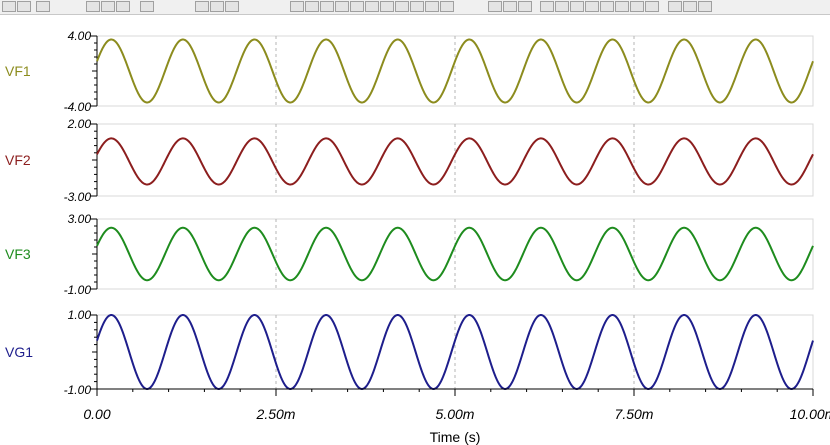 Image resolution: width=830 pixels, height=445 pixels. Describe the element at coordinates (80, 219) in the screenshot. I see `y-tick-label-max: 3.00` at that location.